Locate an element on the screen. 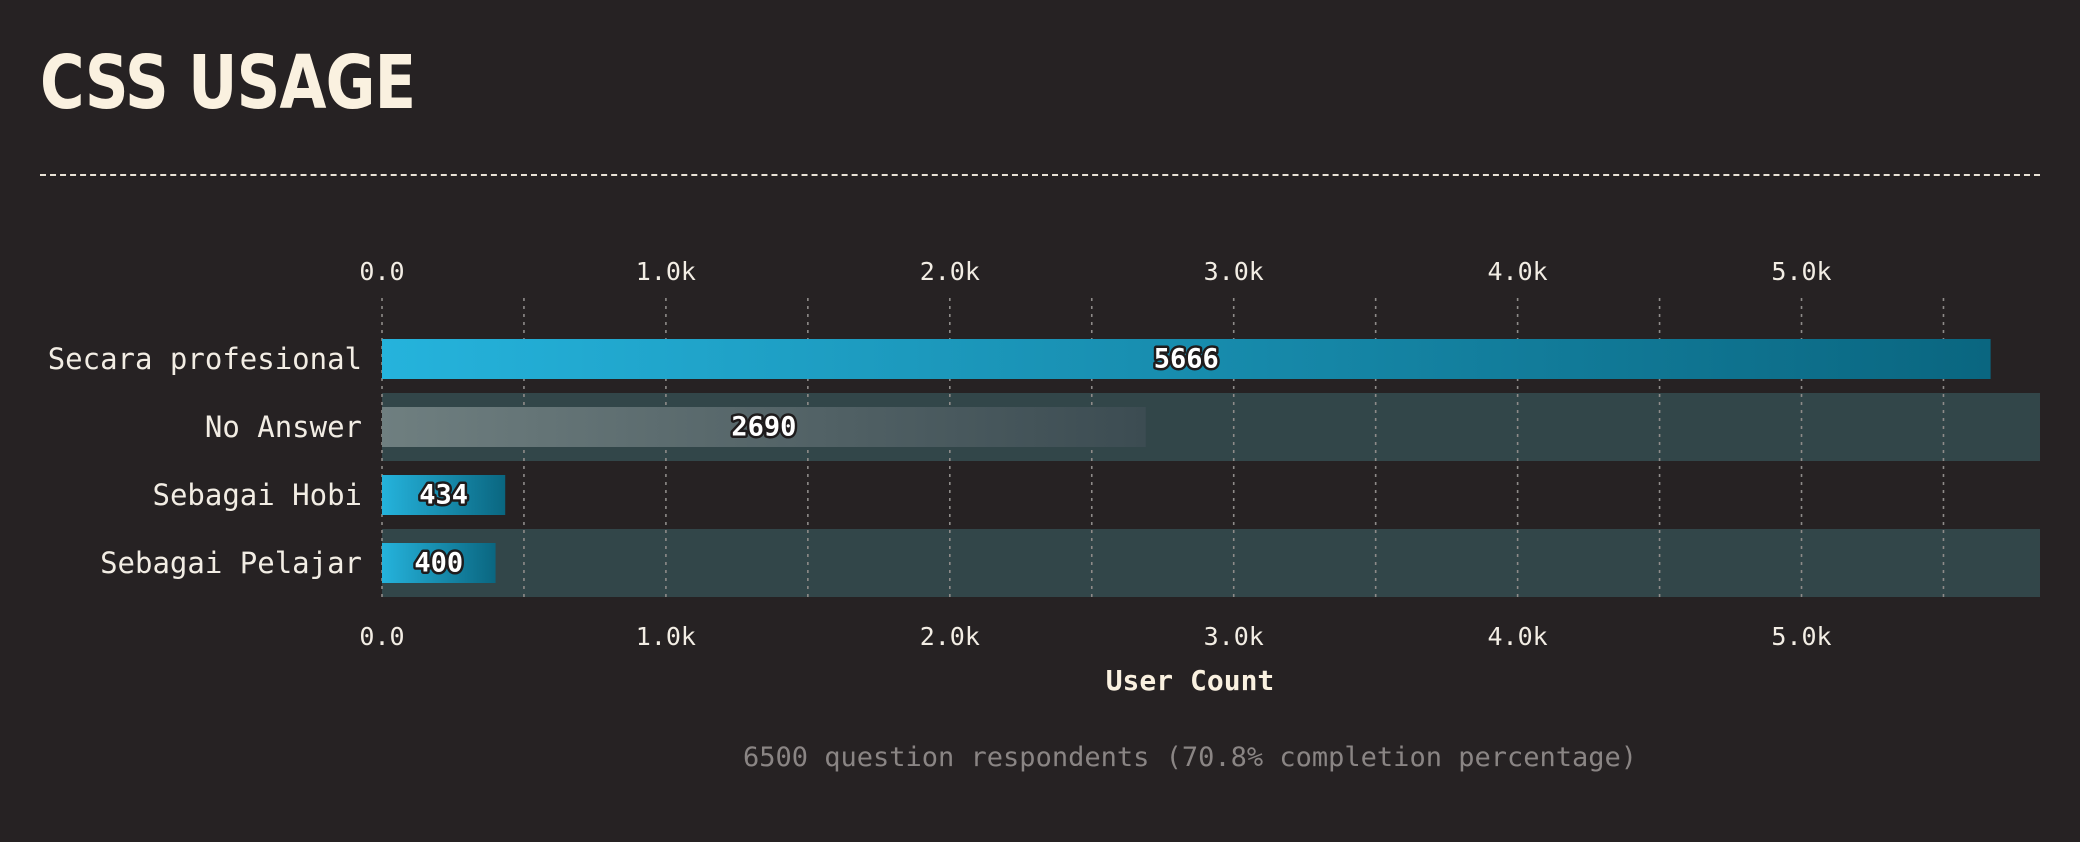  x-tick-label-top: 3.0k is located at coordinates (1234, 271).